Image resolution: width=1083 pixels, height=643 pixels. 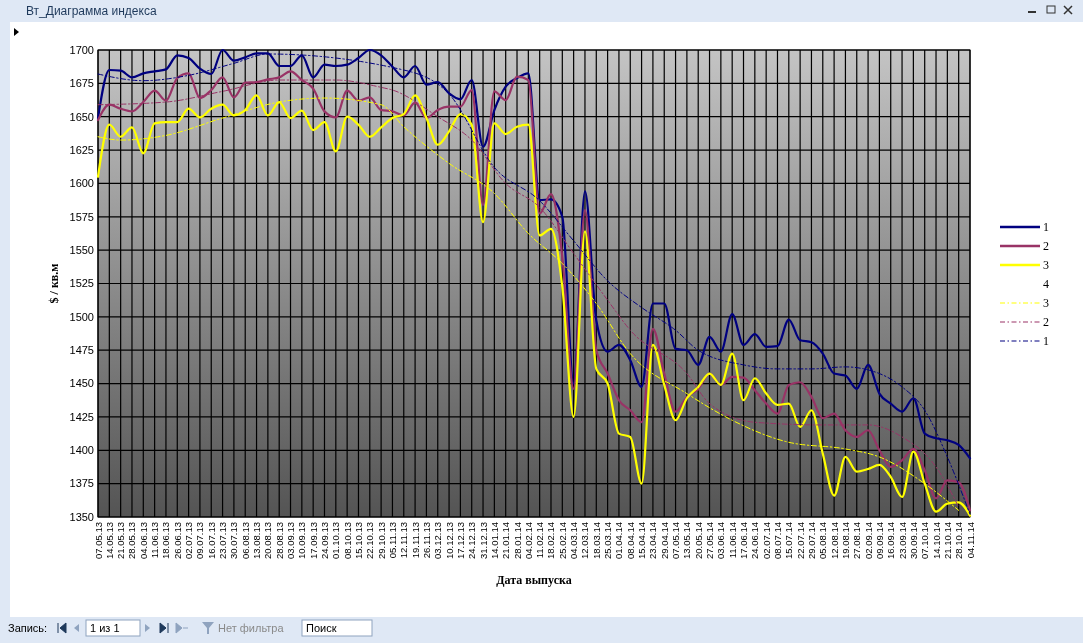 What do you see at coordinates (534, 580) in the screenshot?
I see `x-axis-title: Дата выпуска` at bounding box center [534, 580].